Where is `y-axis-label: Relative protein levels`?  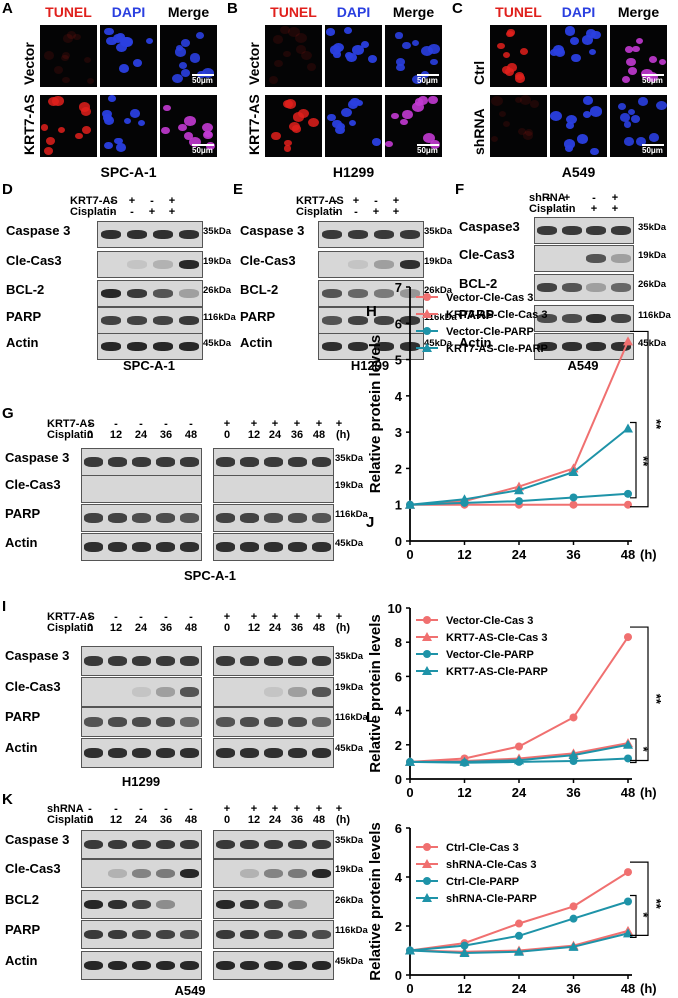 y-axis-label: Relative protein levels is located at coordinates (375, 414).